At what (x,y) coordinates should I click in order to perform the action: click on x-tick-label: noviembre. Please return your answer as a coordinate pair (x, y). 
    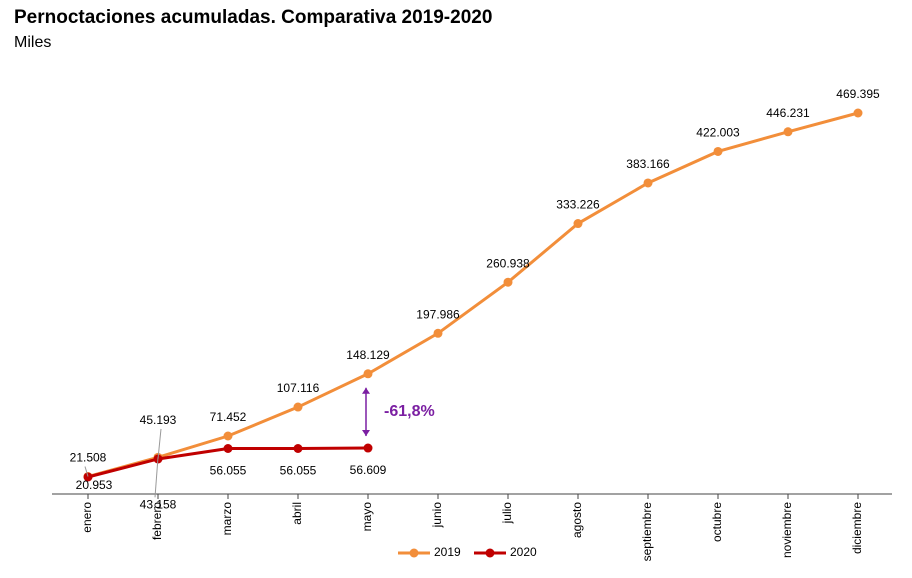
    Looking at the image, I should click on (787, 530).